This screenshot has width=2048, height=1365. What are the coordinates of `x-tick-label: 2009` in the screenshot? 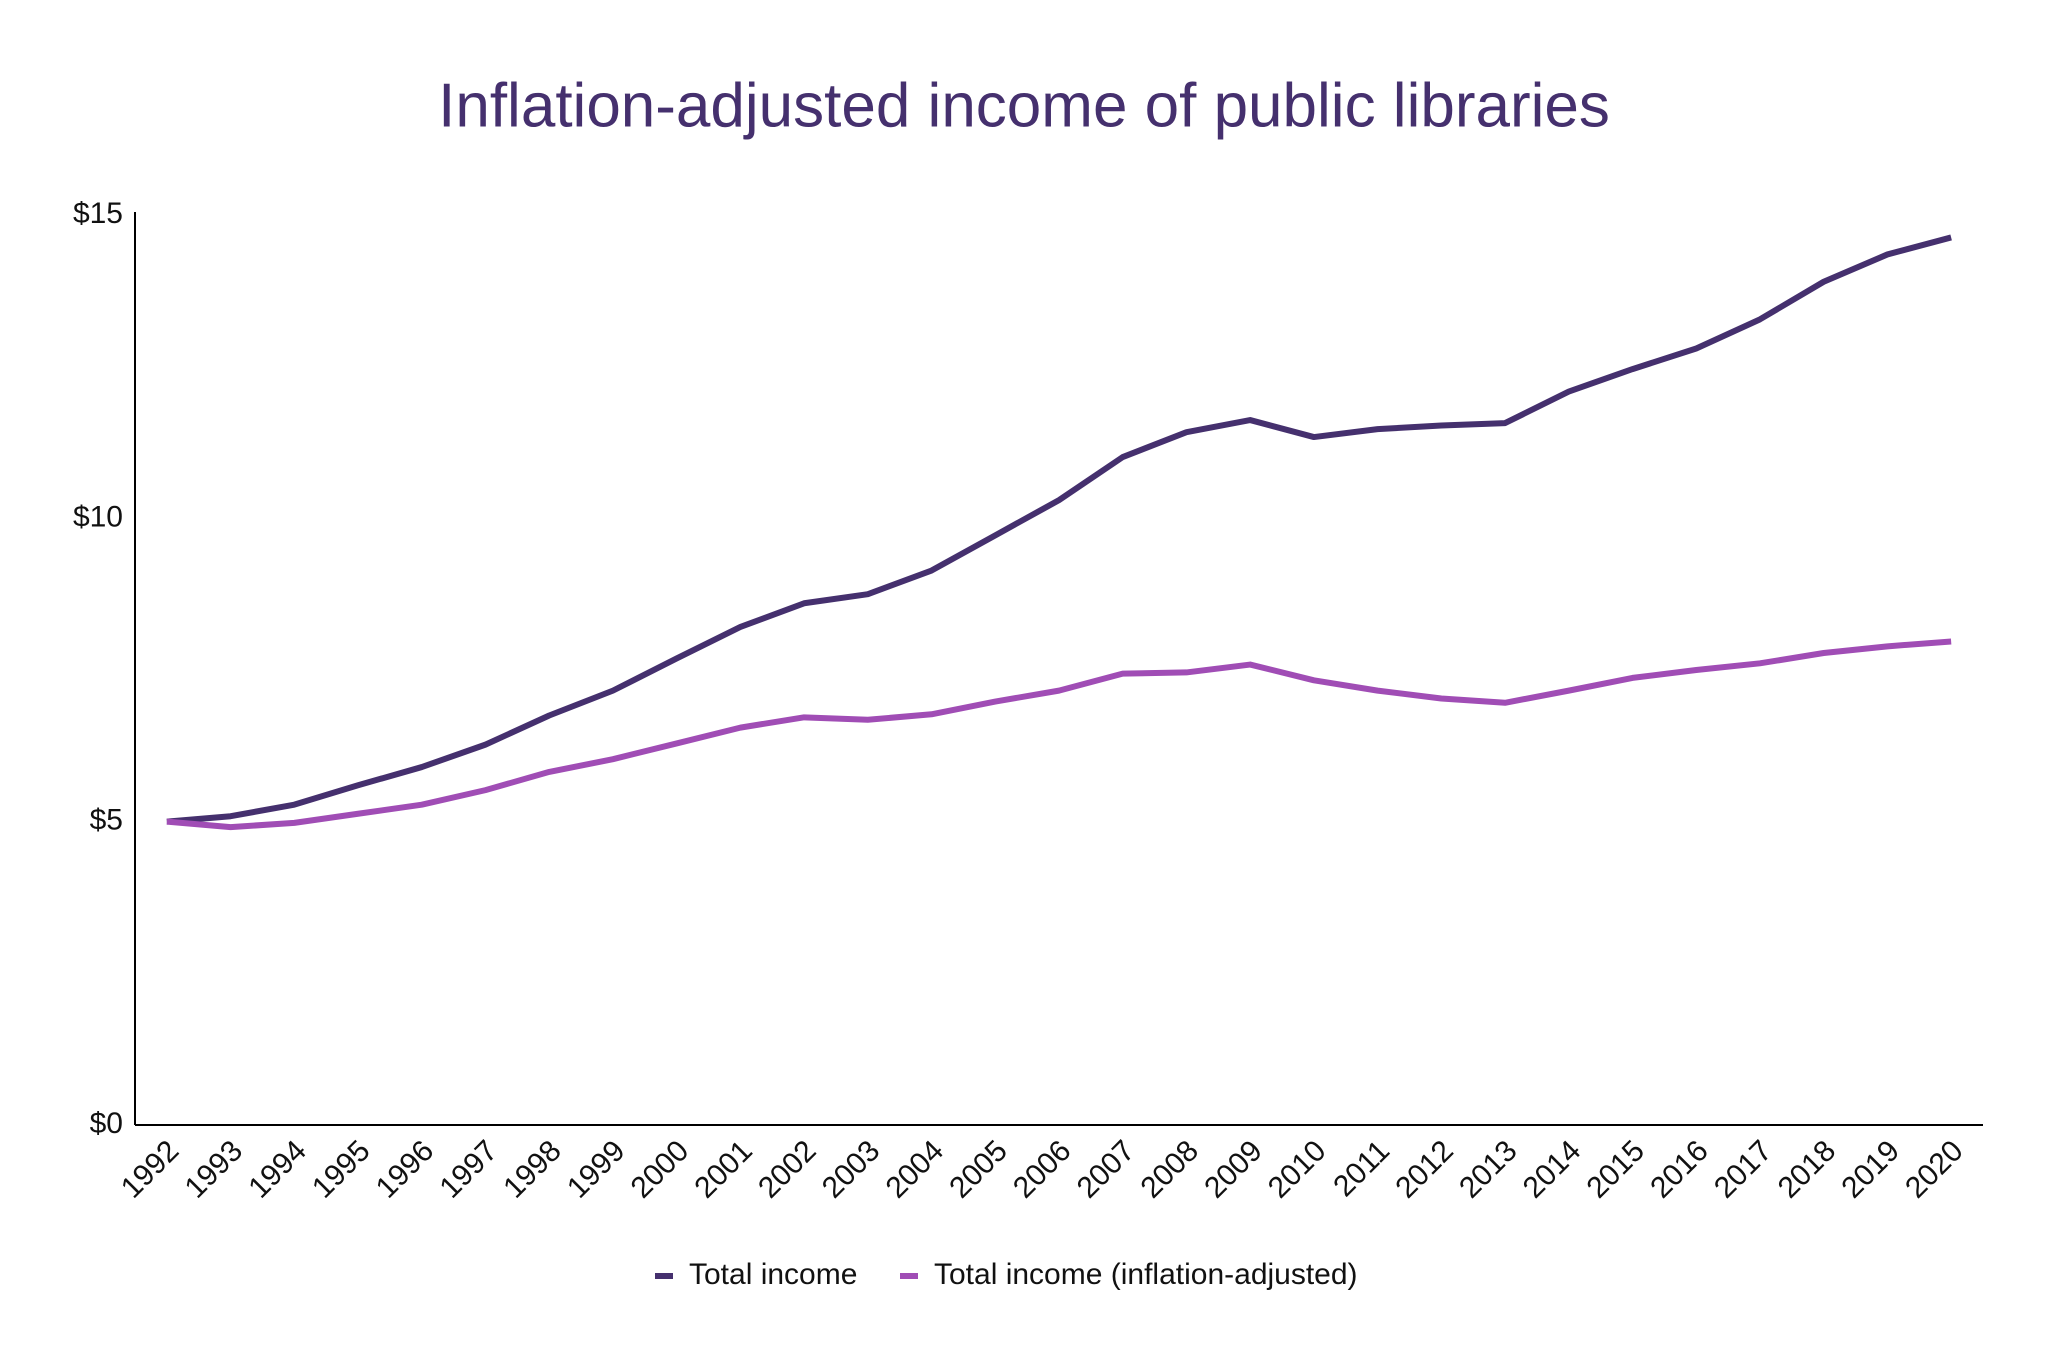 It's located at (1233, 1169).